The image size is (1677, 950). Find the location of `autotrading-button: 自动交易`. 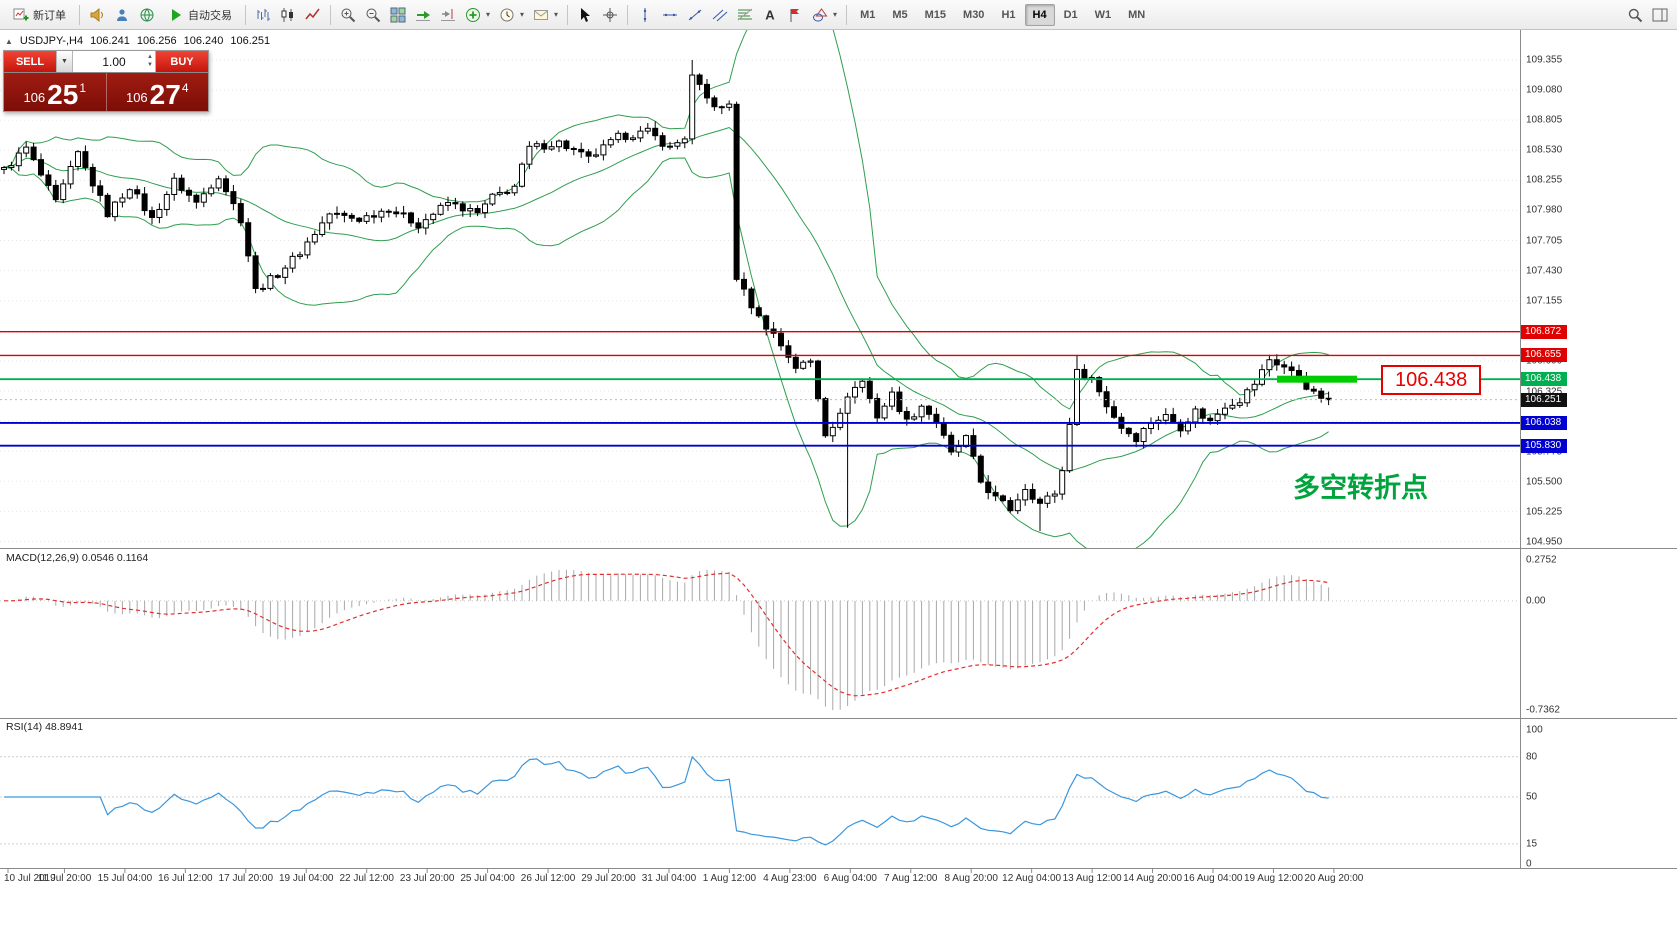

autotrading-button: 自动交易 is located at coordinates (200, 15).